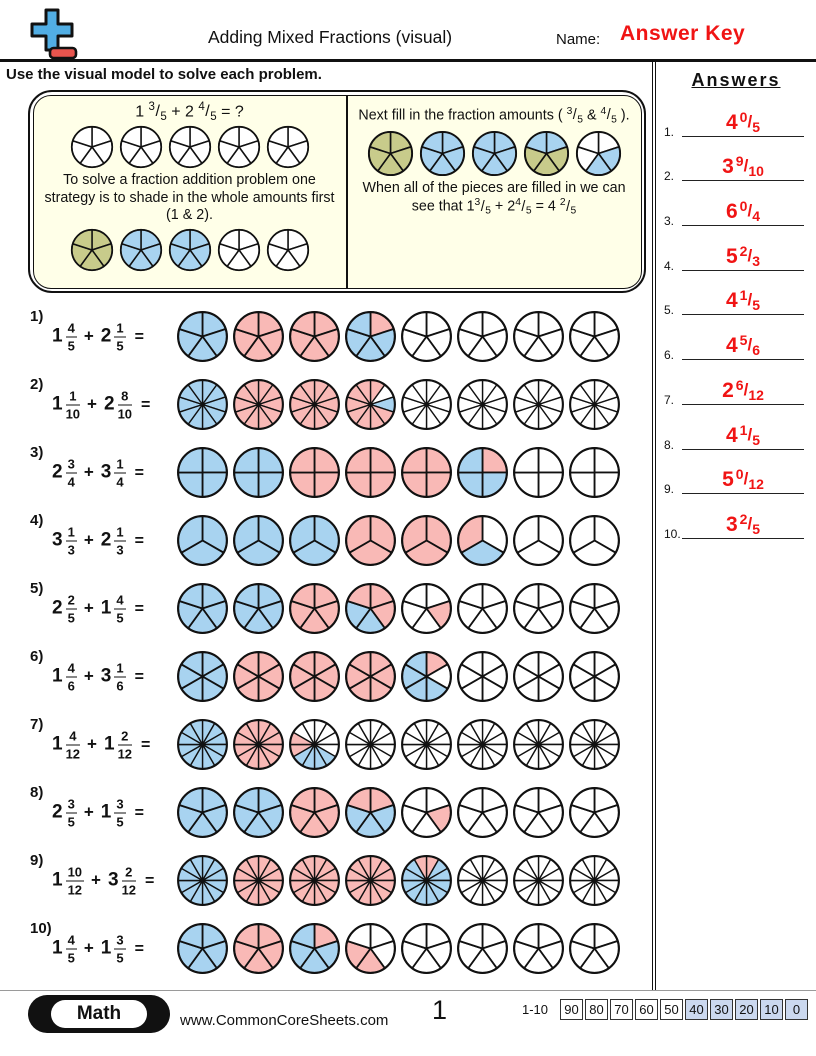 This screenshot has width=816, height=1056. Describe the element at coordinates (721, 1009) in the screenshot. I see `score-box: 30` at that location.